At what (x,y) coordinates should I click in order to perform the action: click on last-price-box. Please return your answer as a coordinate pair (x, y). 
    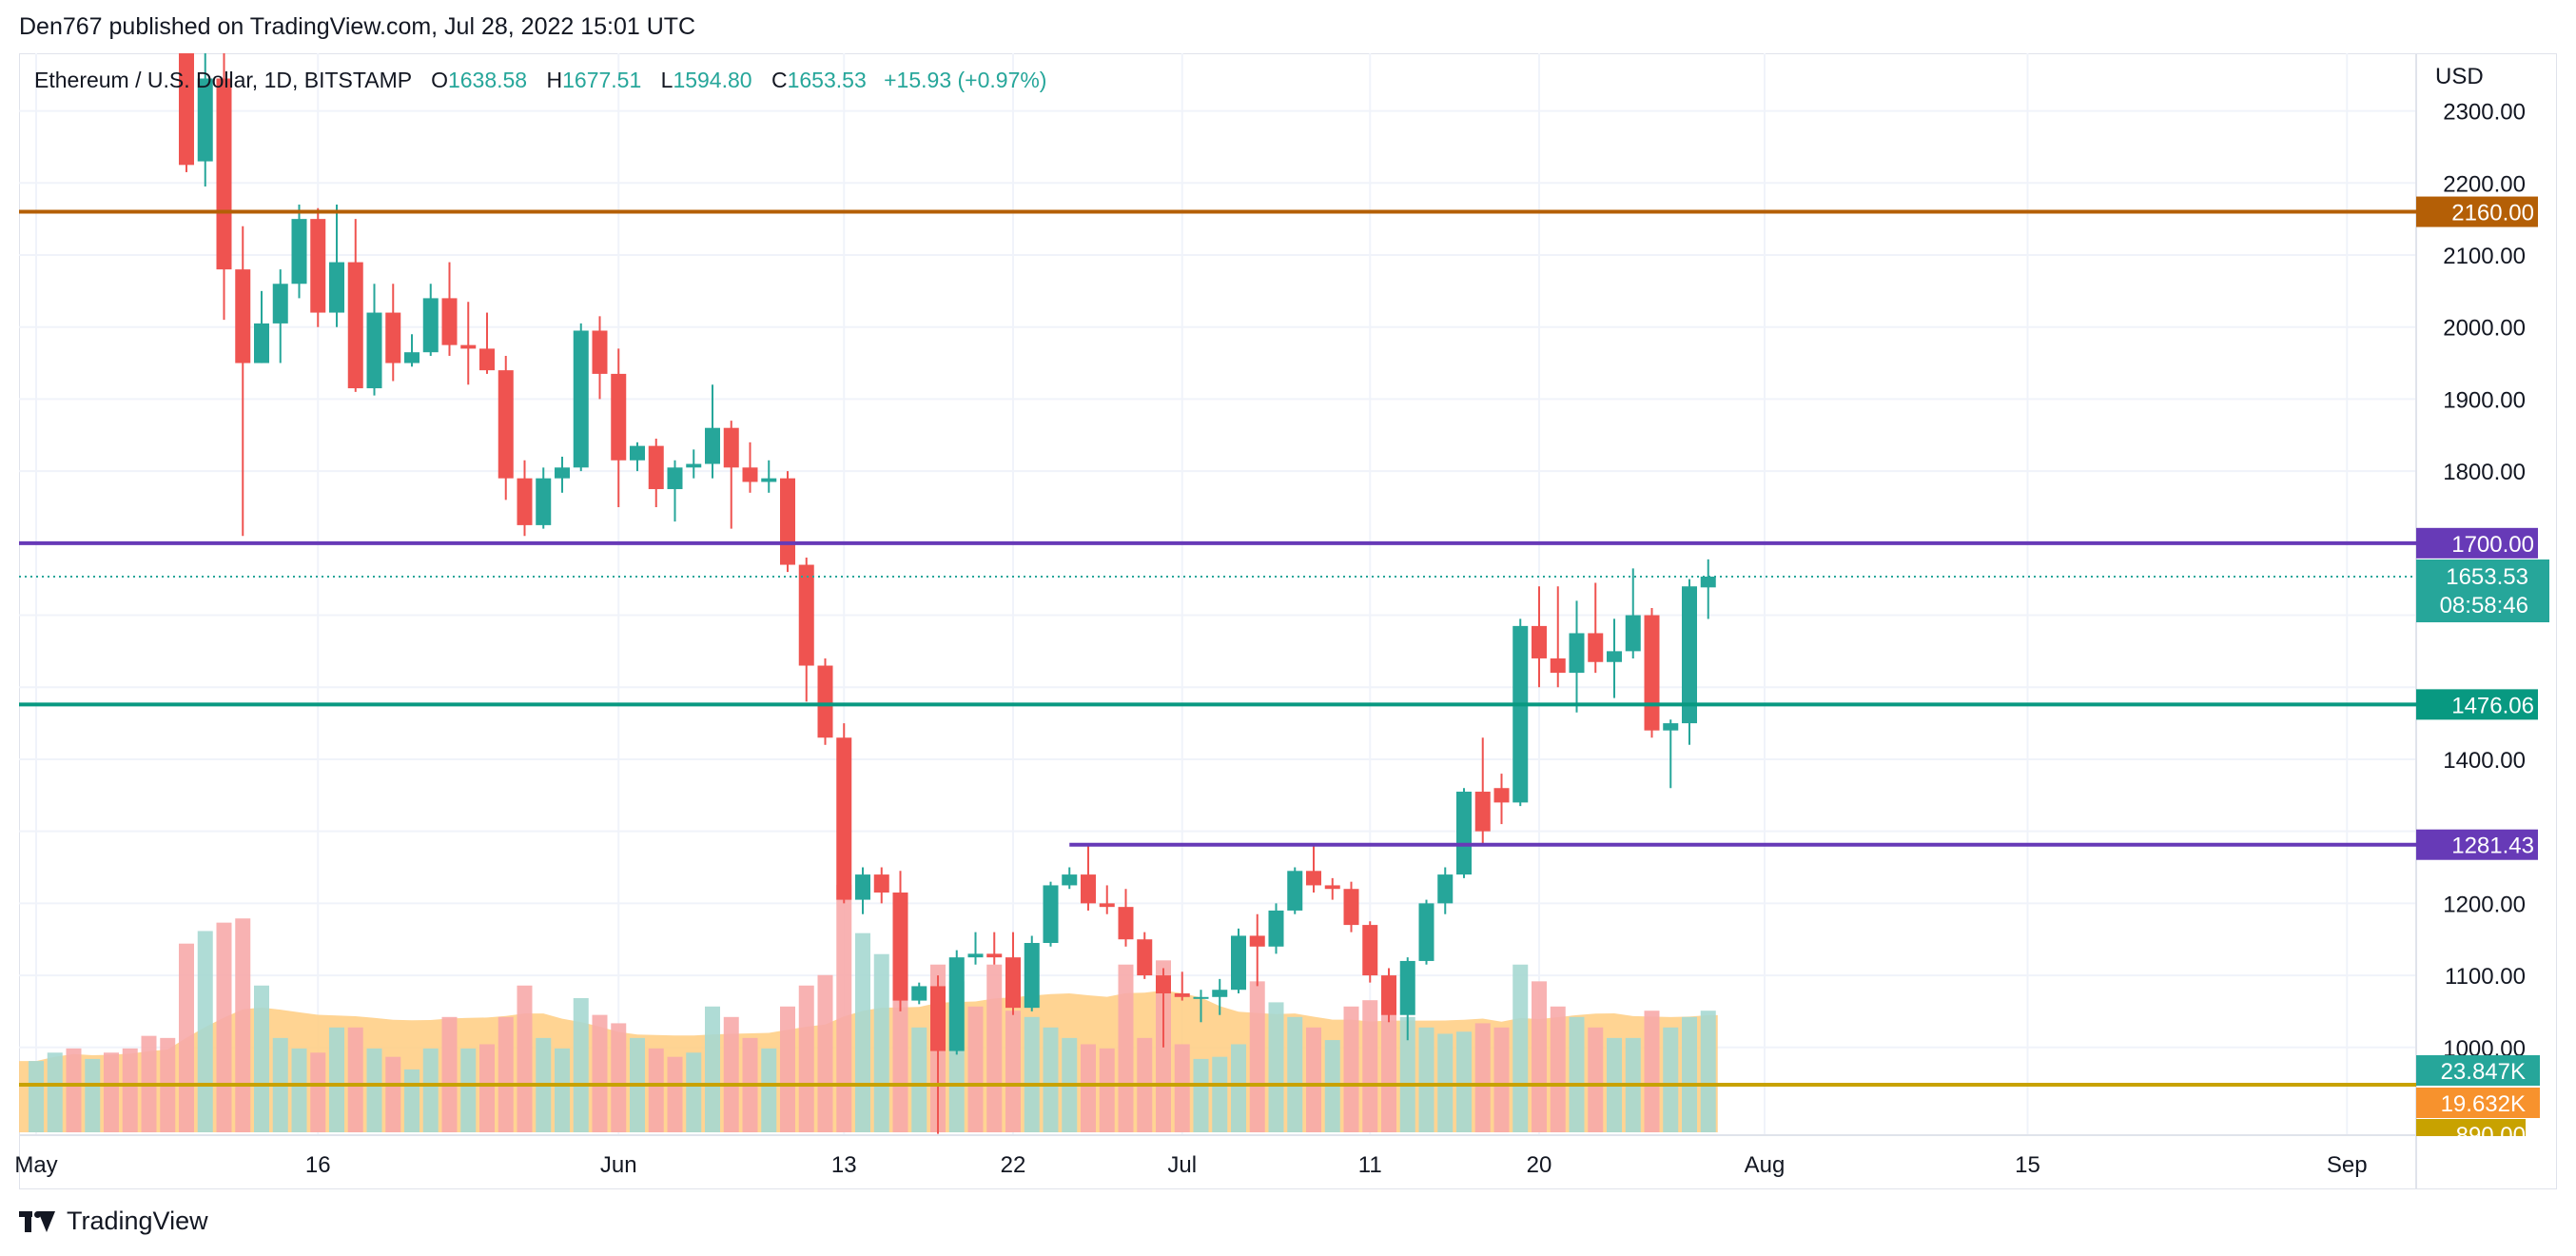
    Looking at the image, I should click on (2483, 591).